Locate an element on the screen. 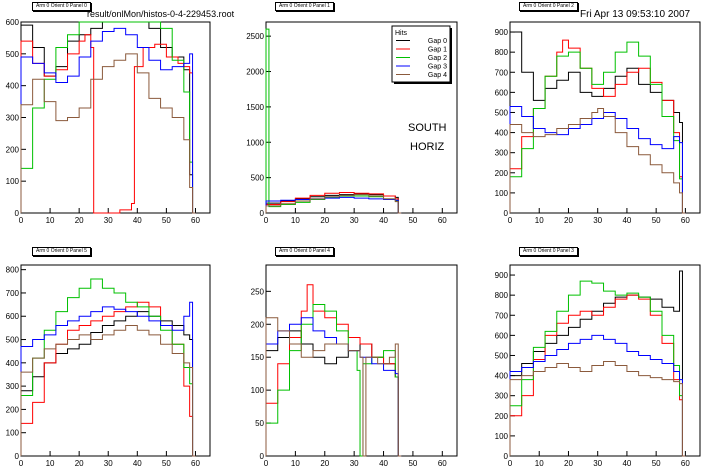 The width and height of the screenshot is (721, 469). histogram-pad-4: 0 10 20 30 40 50 60 0 50 100 150 200 250 is located at coordinates (354, 366).